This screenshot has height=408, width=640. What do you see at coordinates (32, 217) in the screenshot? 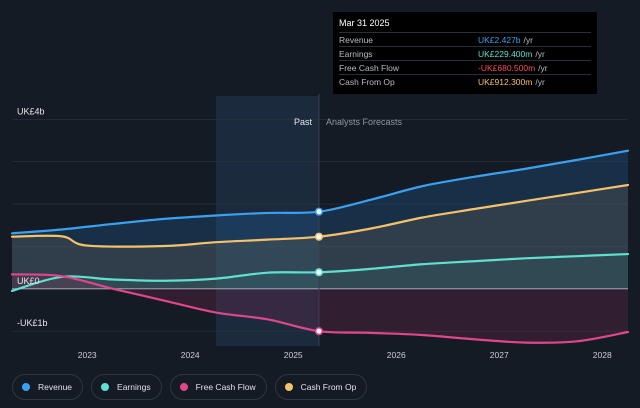
I see `y-axis-labels: UK£4b UK£0 -UK£1b` at bounding box center [32, 217].